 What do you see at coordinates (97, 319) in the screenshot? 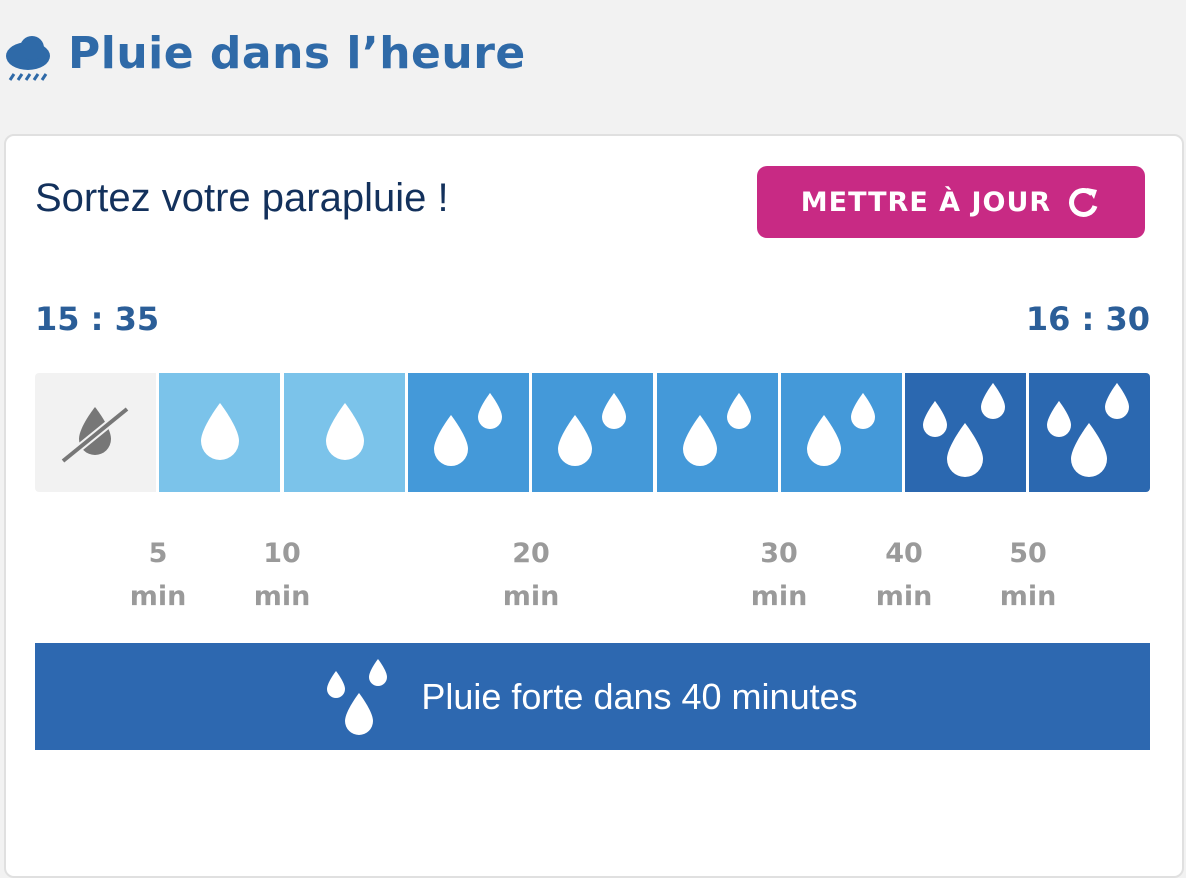
I see `start-time: 15 : 35` at bounding box center [97, 319].